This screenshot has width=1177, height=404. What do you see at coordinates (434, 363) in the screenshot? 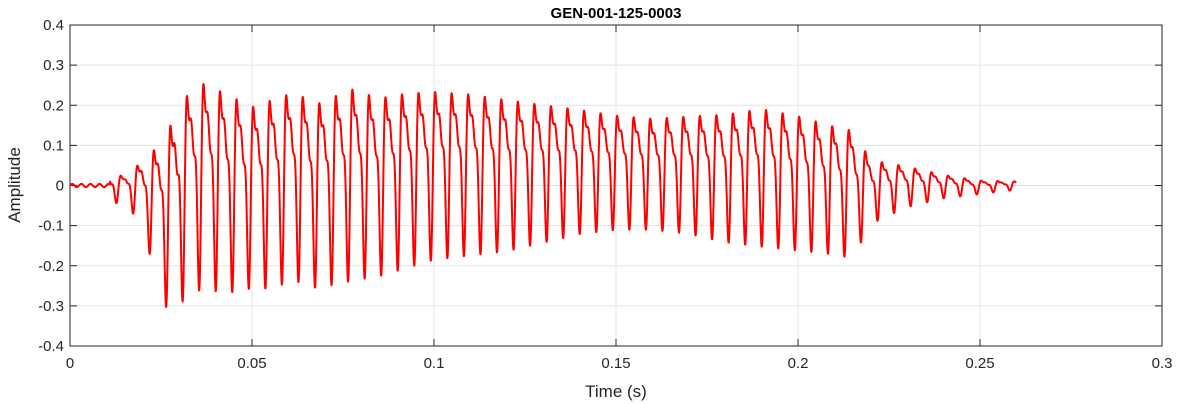
I see `x-tick-label: 0.1` at bounding box center [434, 363].